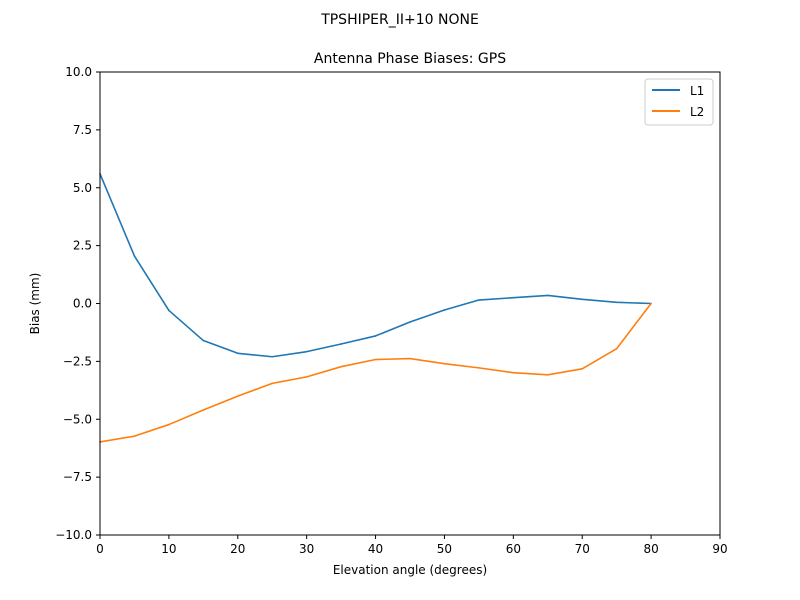  I want to click on legend-label-l2: L2, so click(697, 112).